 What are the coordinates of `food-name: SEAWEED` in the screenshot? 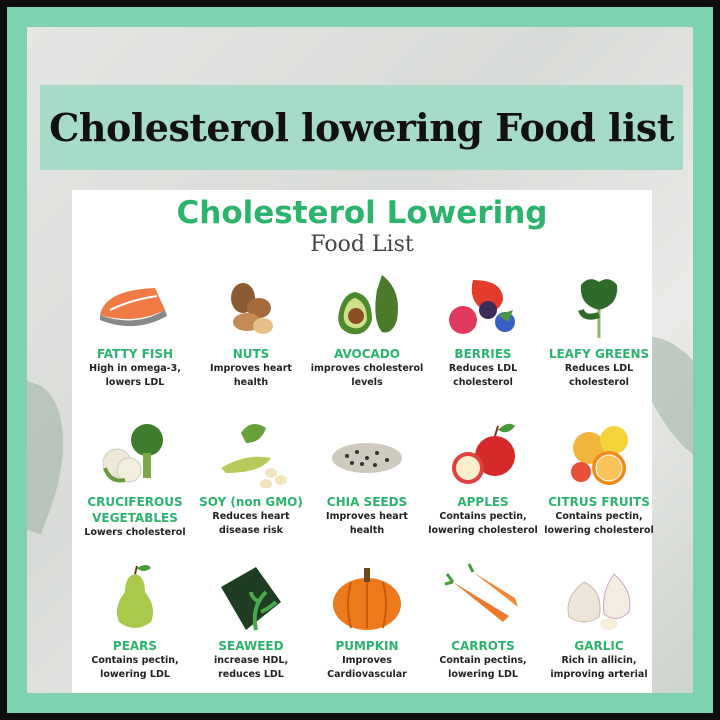 It's located at (251, 646).